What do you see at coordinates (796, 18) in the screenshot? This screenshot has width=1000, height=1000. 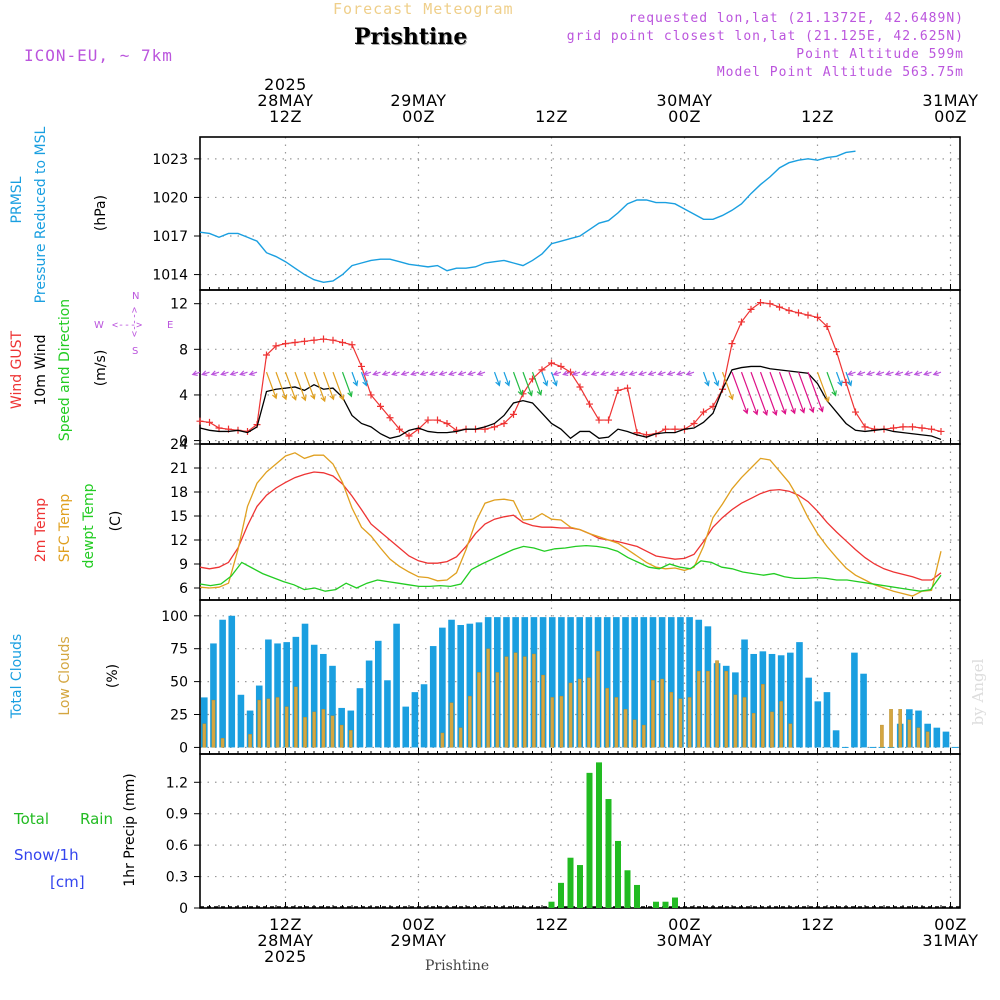 I see `requested-coords: requested lon,lat (21.1372E, 42.6489N)` at bounding box center [796, 18].